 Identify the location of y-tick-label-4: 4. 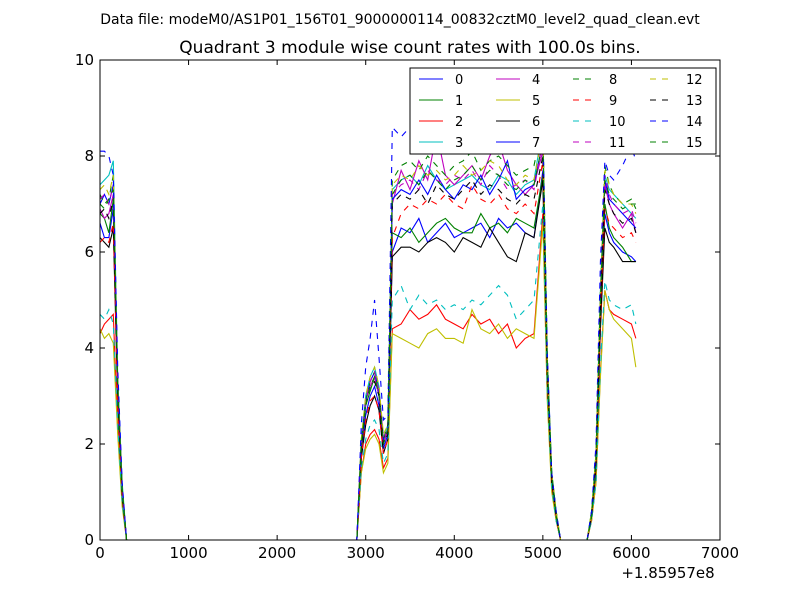
(89, 348).